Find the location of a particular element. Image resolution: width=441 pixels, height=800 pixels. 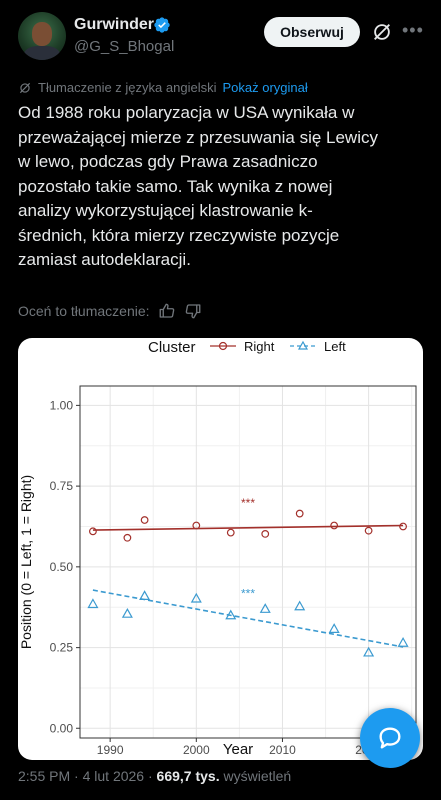

x-tick-label: 2000 is located at coordinates (196, 750).